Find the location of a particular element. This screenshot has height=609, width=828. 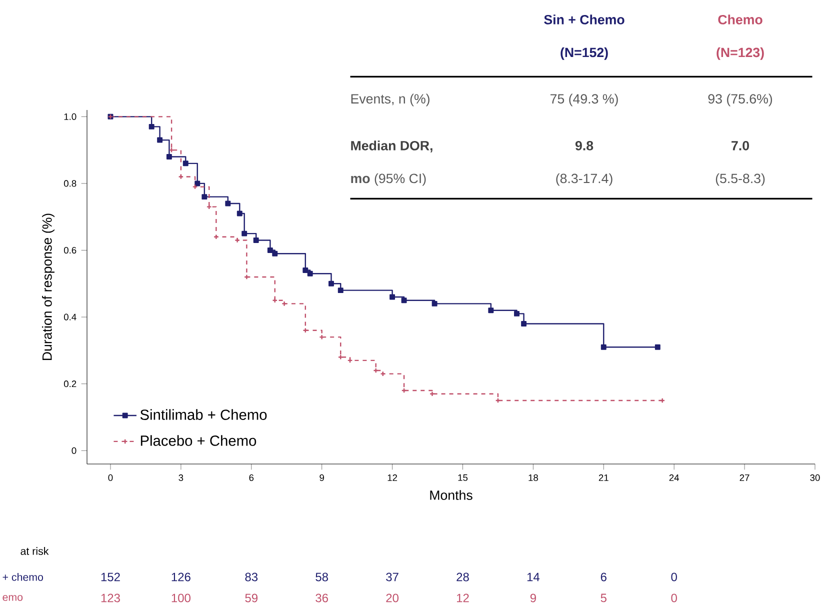

legend-label: Placebo + Chemo is located at coordinates (198, 440).